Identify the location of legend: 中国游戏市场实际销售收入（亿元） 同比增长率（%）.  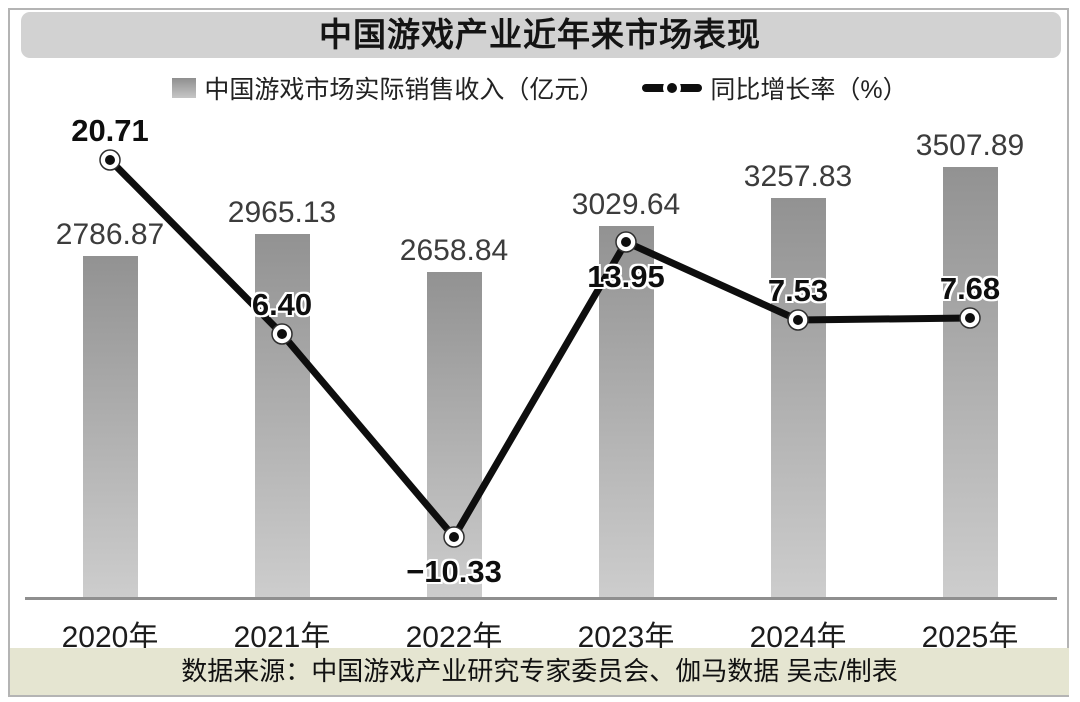
(540, 88).